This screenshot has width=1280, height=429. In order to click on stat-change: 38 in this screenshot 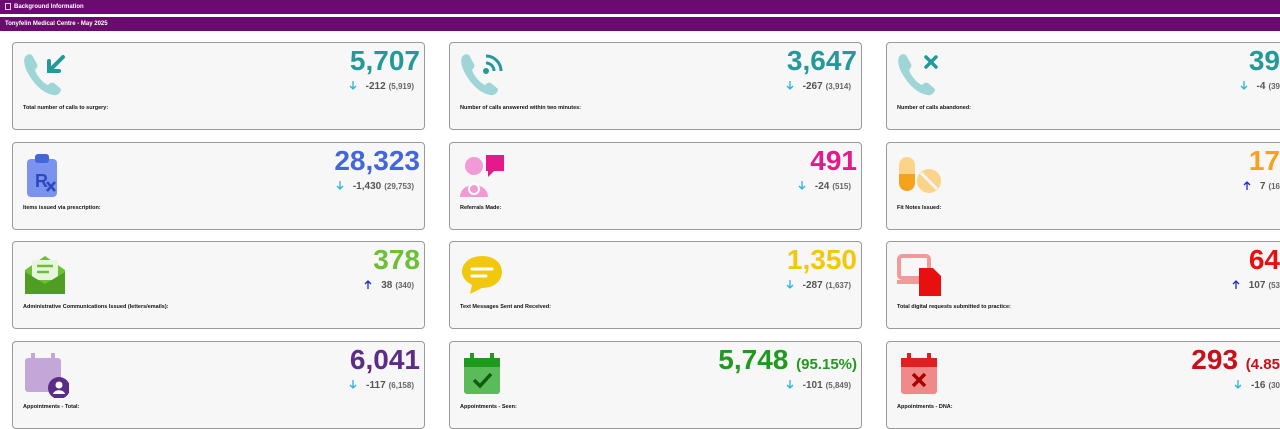, I will do `click(387, 285)`.